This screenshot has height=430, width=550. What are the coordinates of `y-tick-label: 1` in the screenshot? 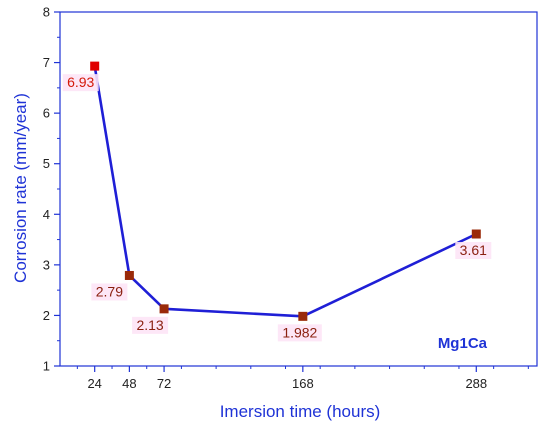 It's located at (46, 366).